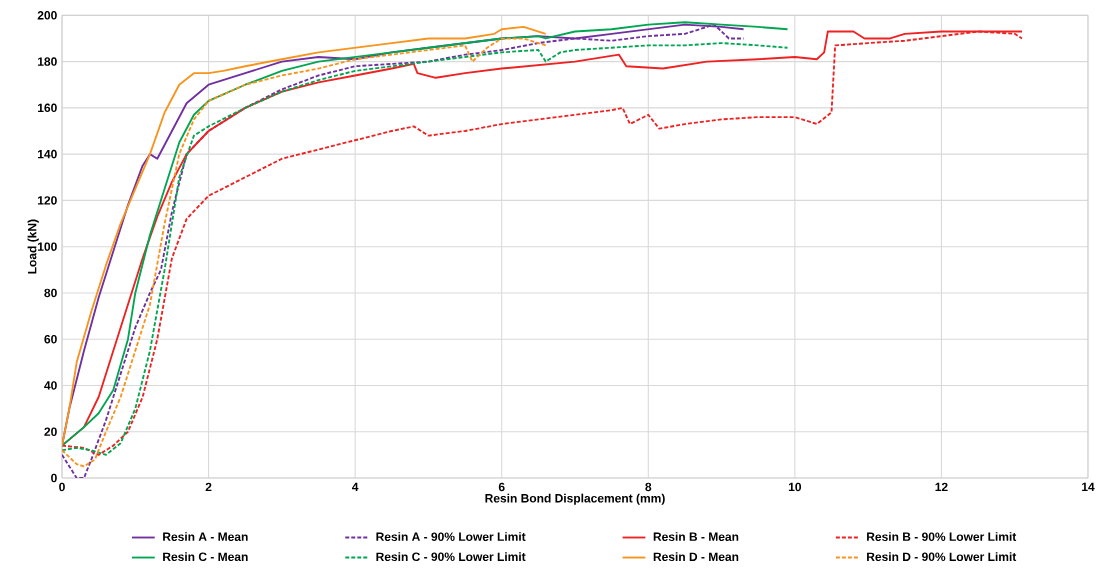 This screenshot has width=1100, height=578. What do you see at coordinates (942, 557) in the screenshot?
I see `legend-label: Resin D - 90% Lower Limit` at bounding box center [942, 557].